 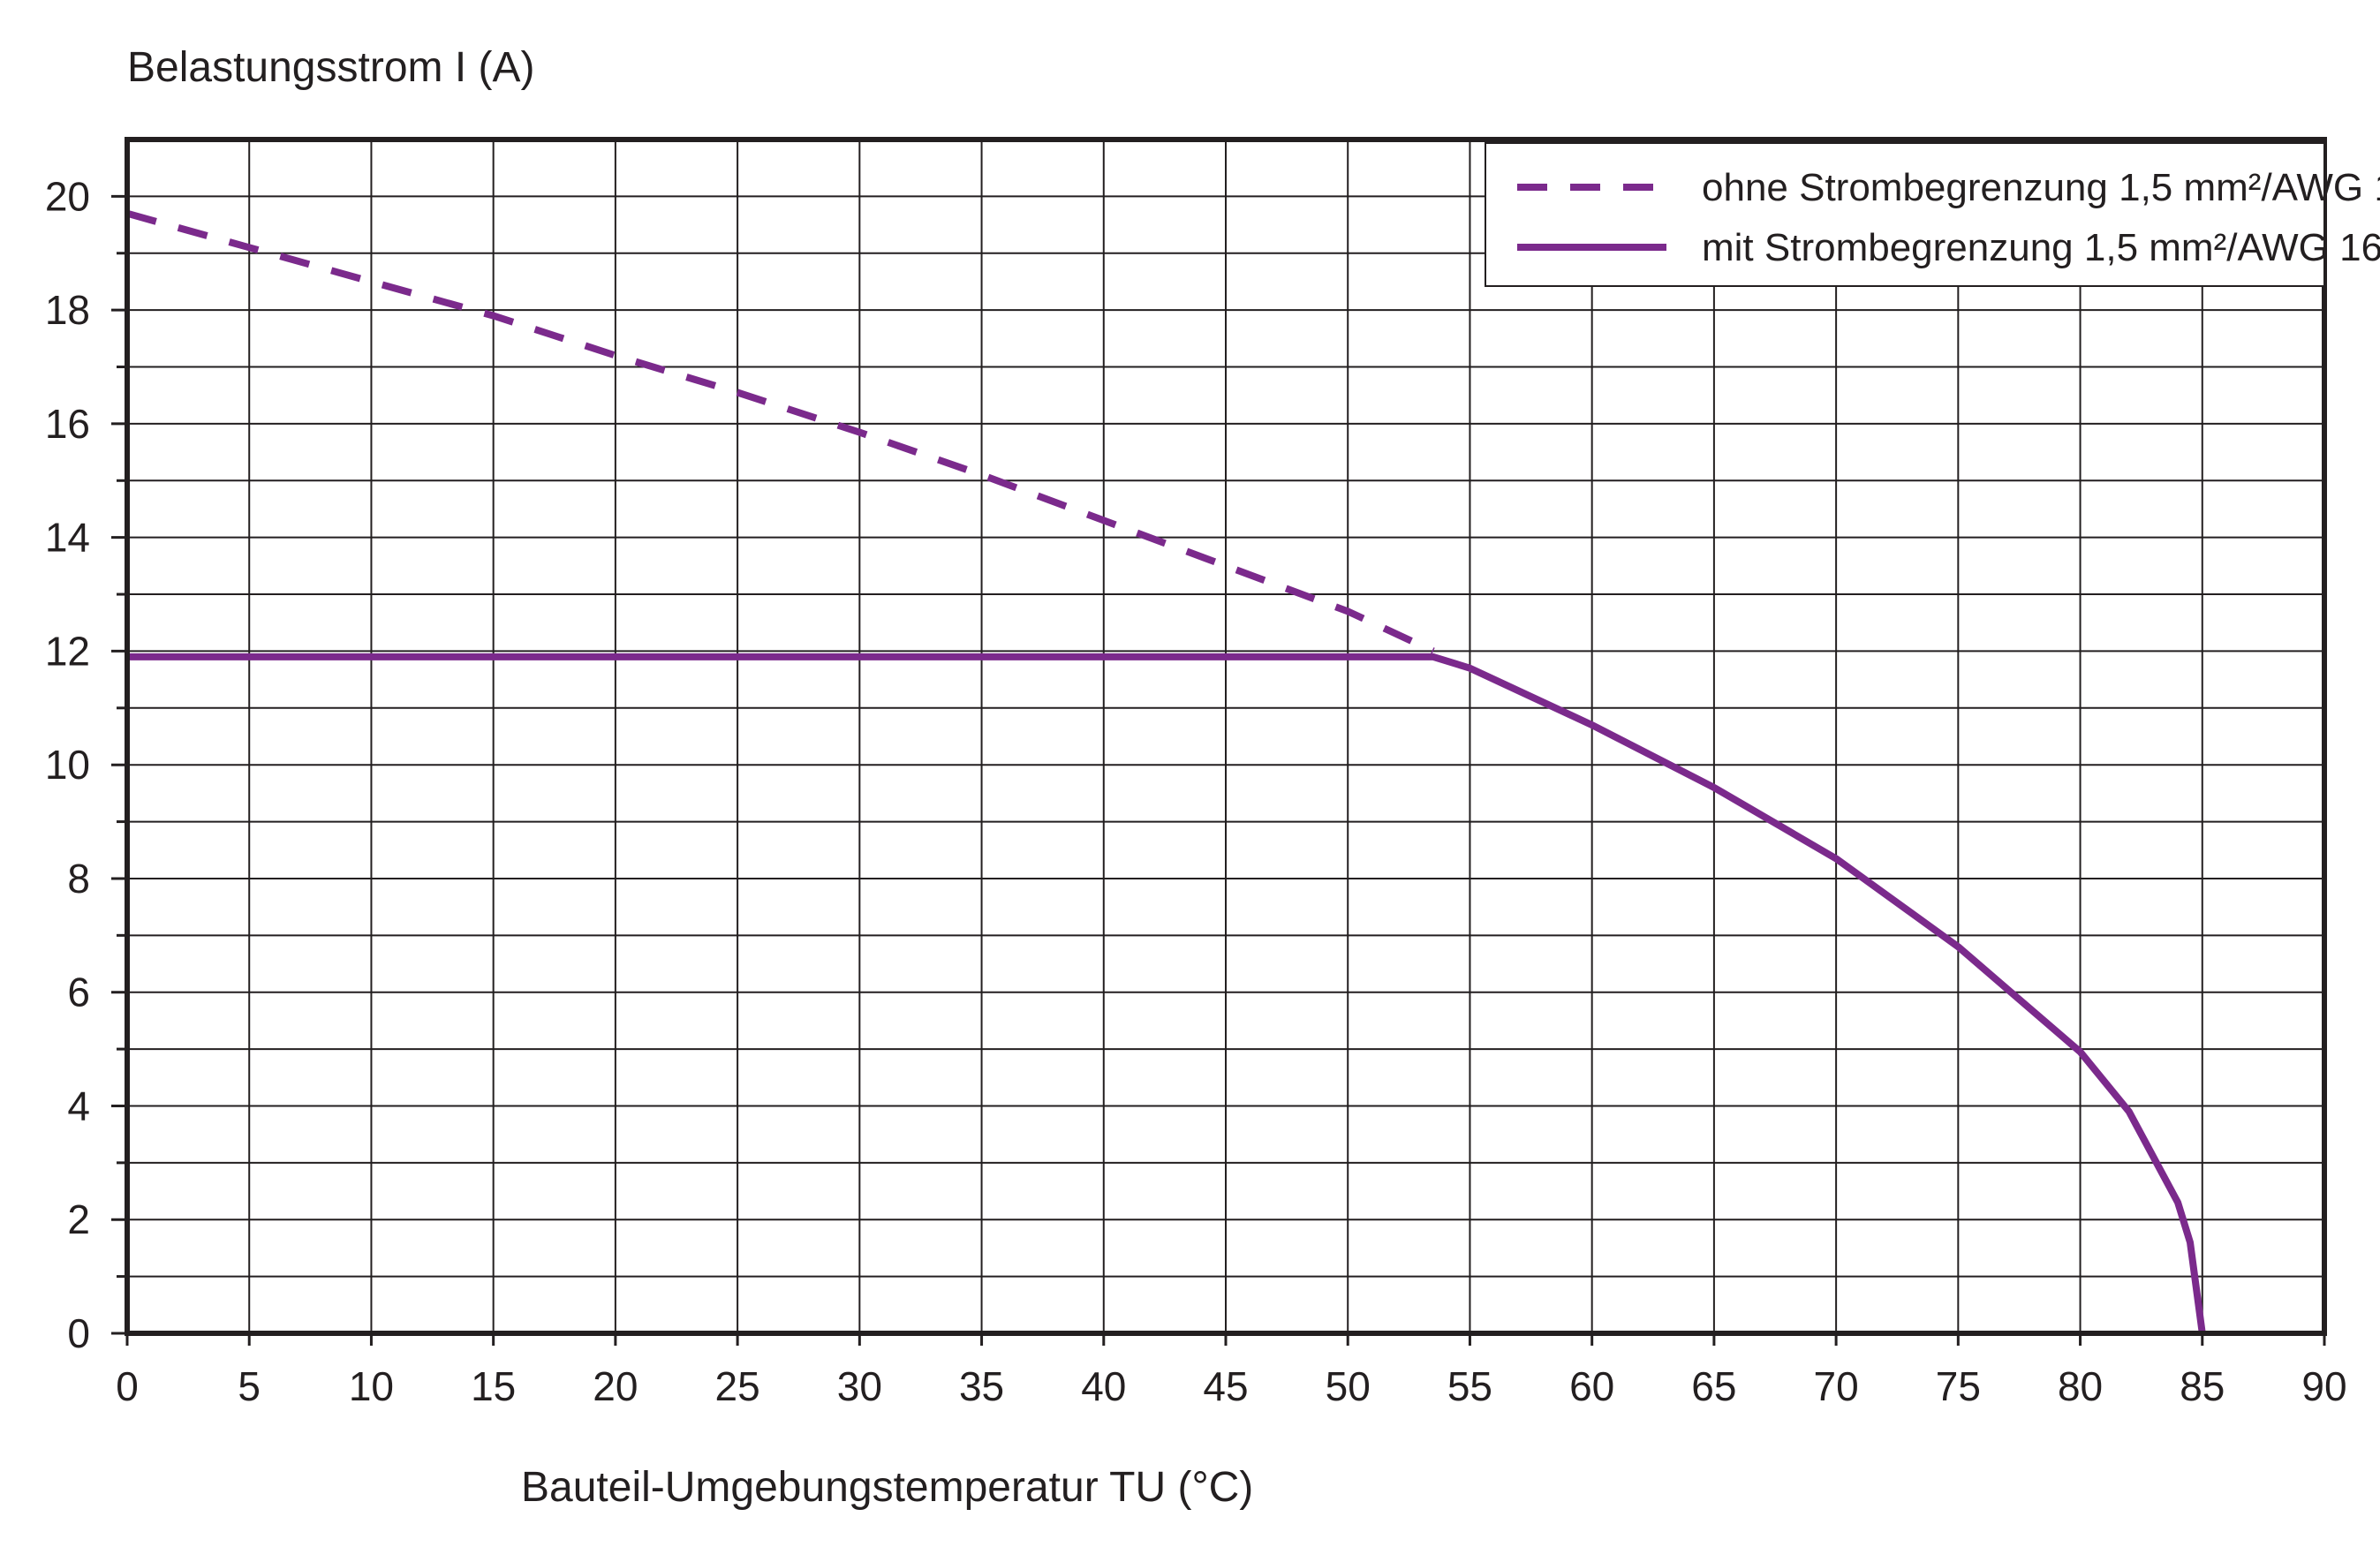 I want to click on y-tick-label: 20, so click(x=67, y=196).